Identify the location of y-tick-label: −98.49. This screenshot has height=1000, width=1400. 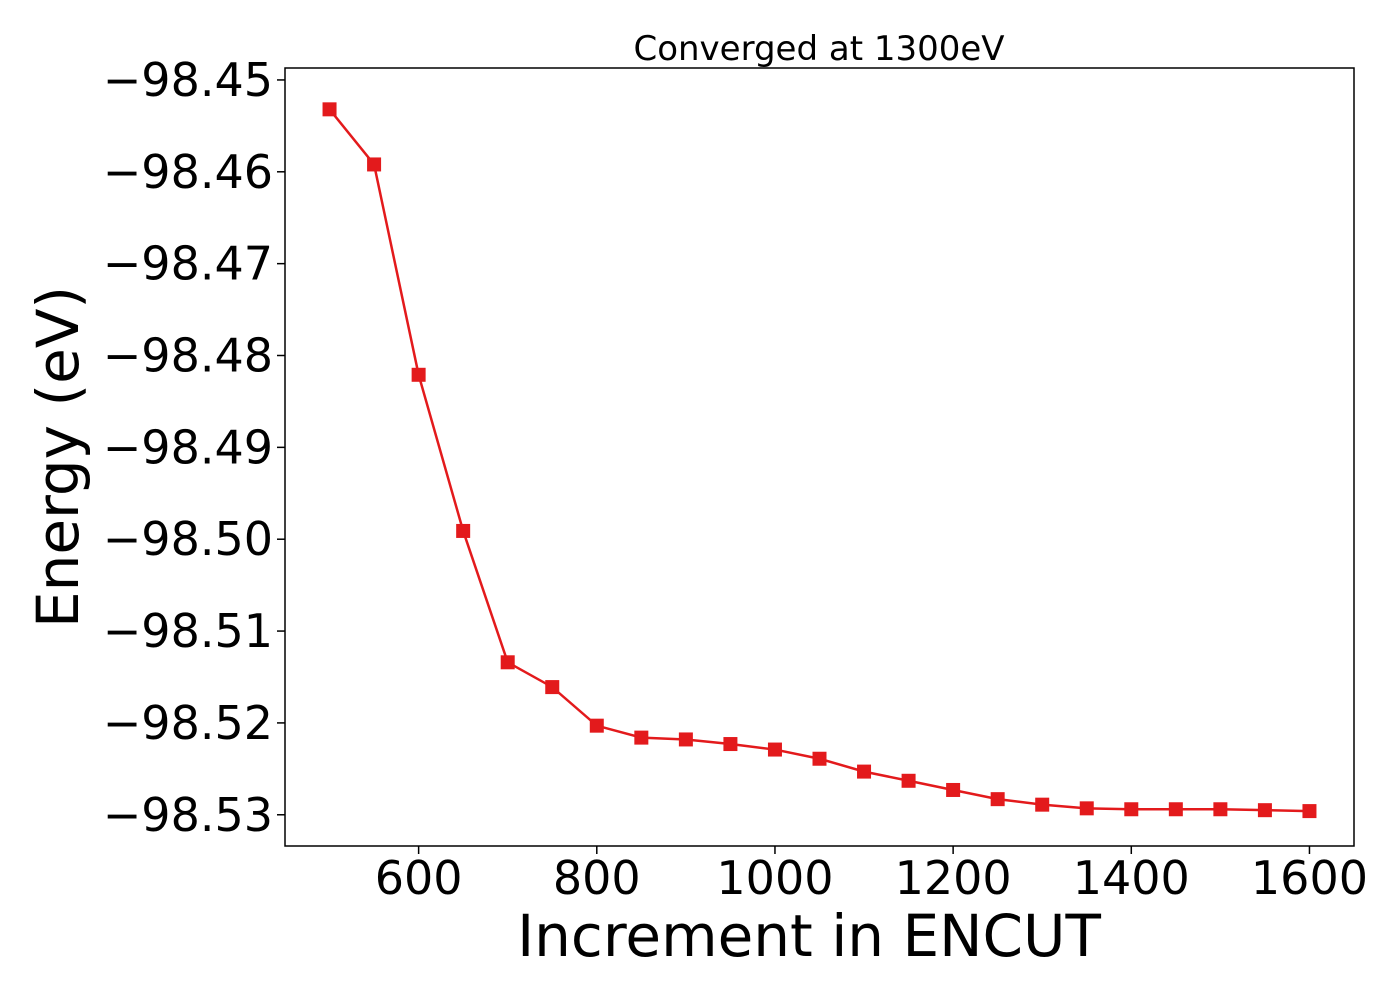
(188, 447).